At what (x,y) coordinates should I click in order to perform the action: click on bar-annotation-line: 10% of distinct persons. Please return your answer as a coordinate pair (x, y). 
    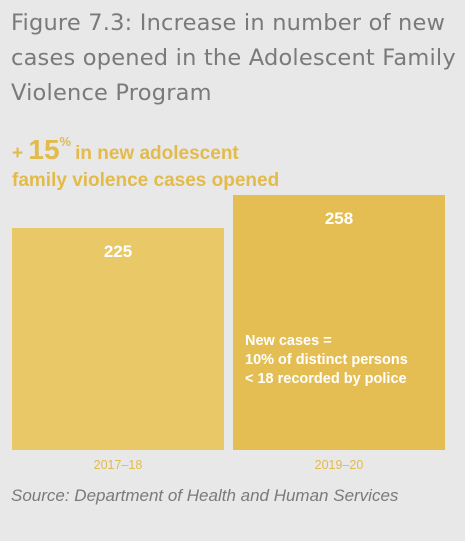
    Looking at the image, I should click on (326, 360).